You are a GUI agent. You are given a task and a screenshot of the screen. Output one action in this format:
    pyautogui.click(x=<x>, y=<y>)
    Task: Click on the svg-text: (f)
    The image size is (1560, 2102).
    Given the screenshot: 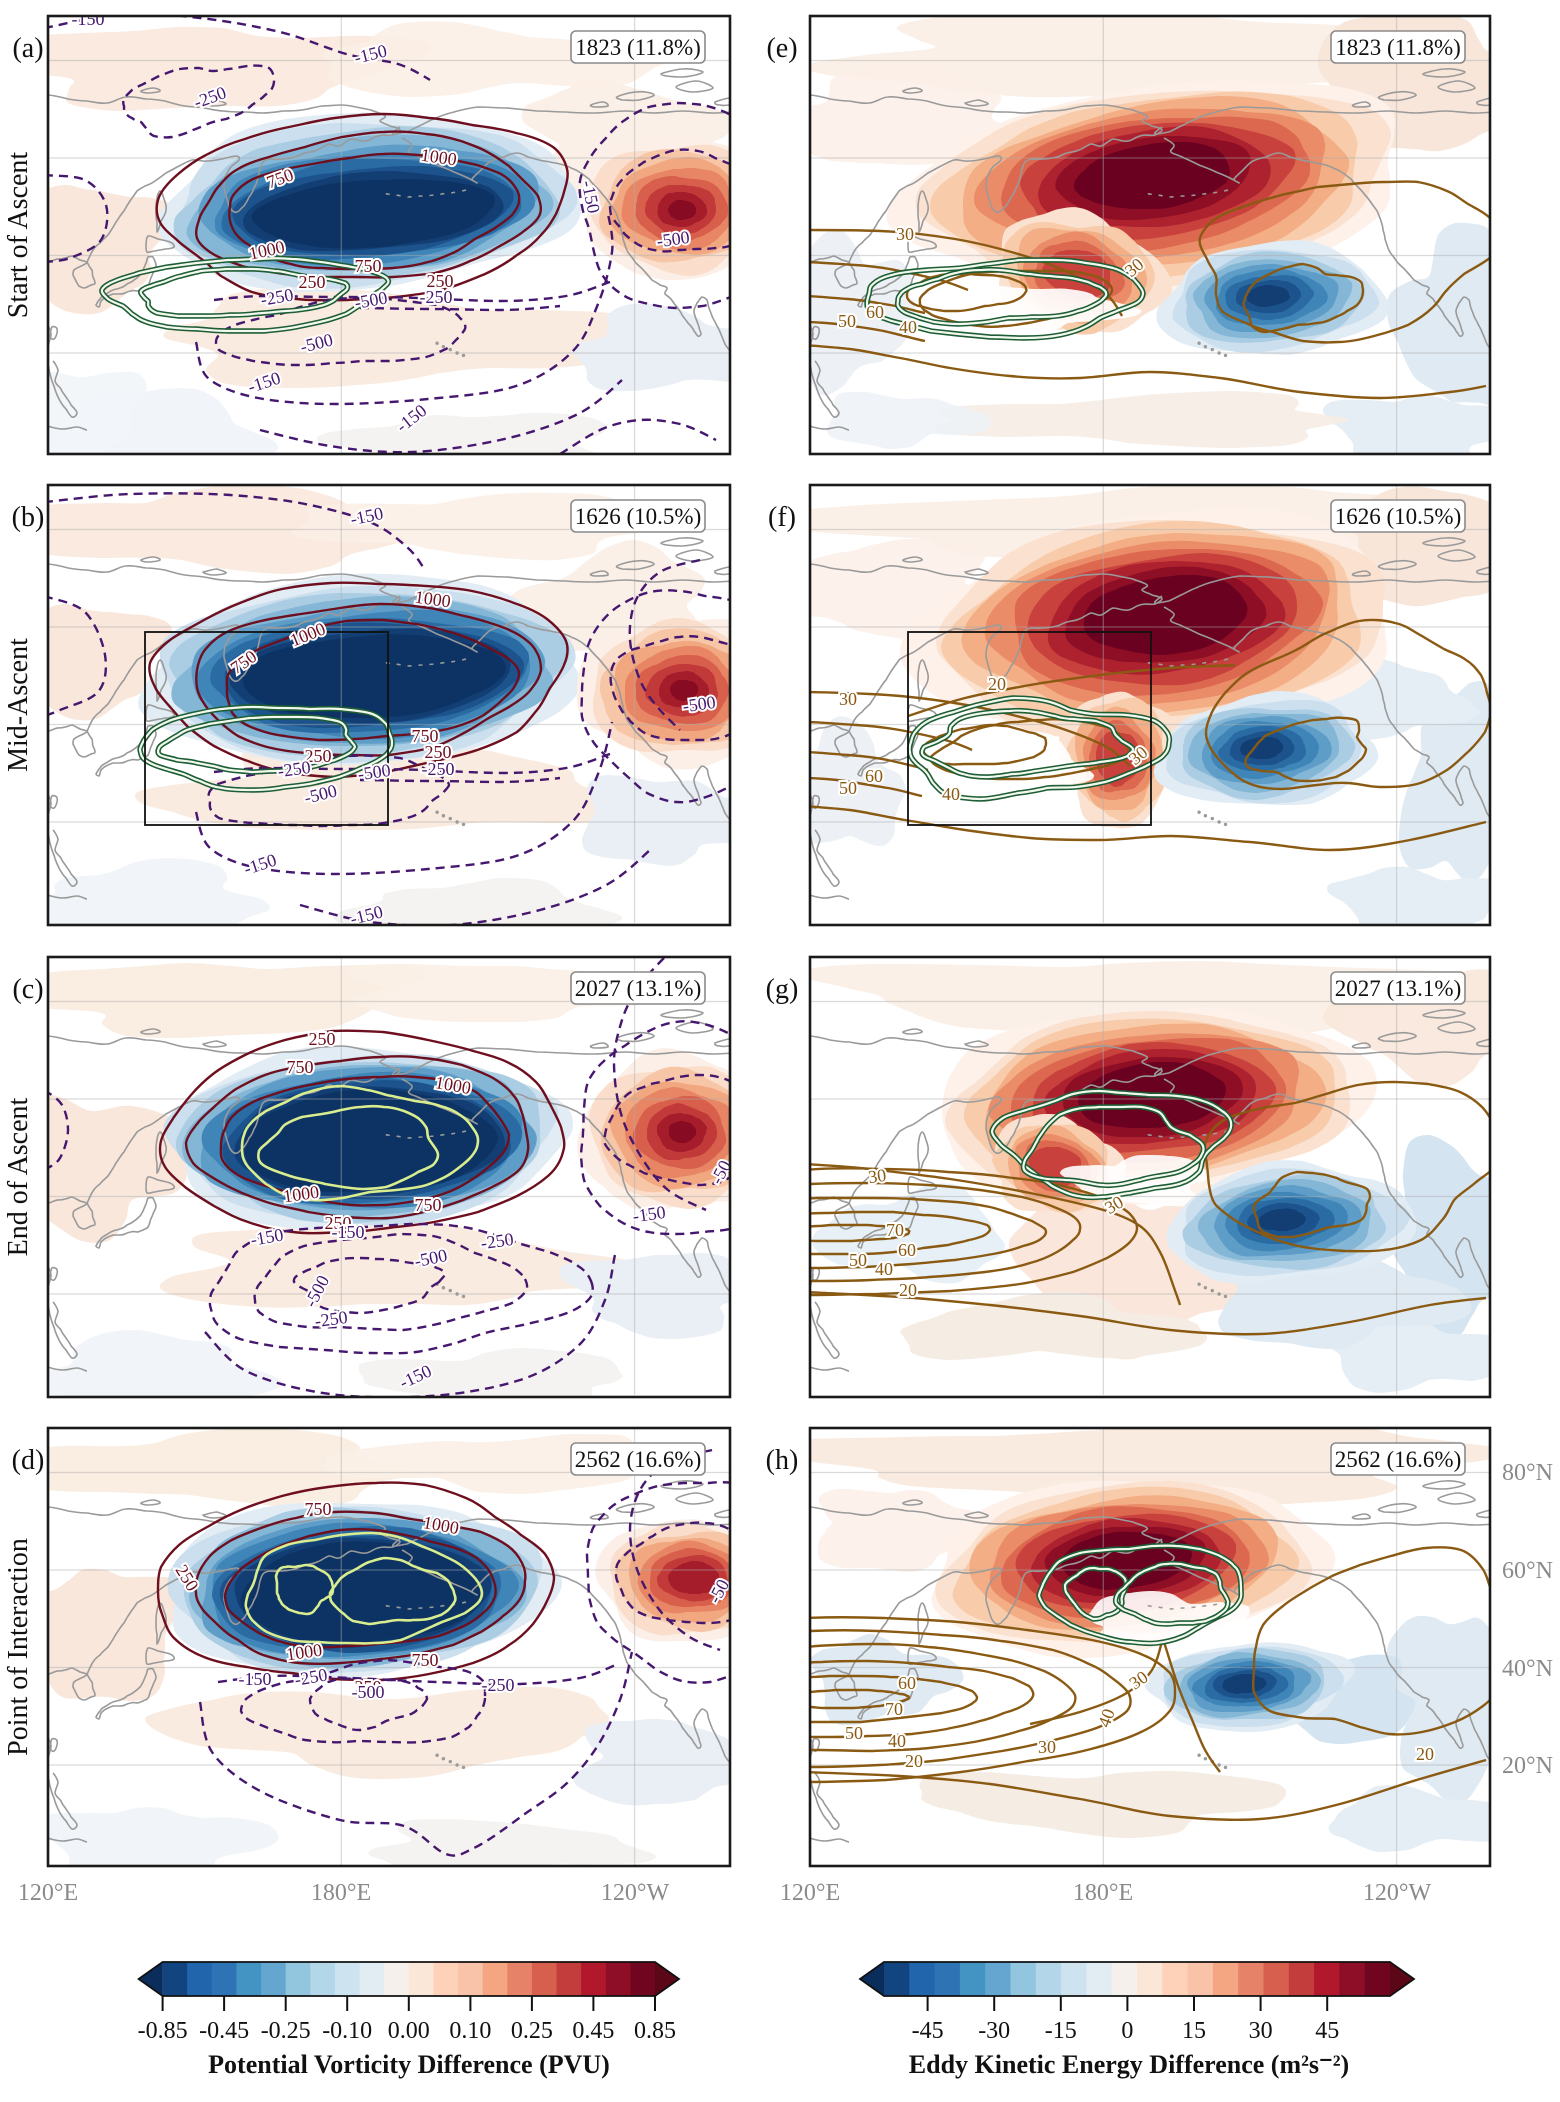 What is the action you would take?
    pyautogui.click(x=782, y=517)
    